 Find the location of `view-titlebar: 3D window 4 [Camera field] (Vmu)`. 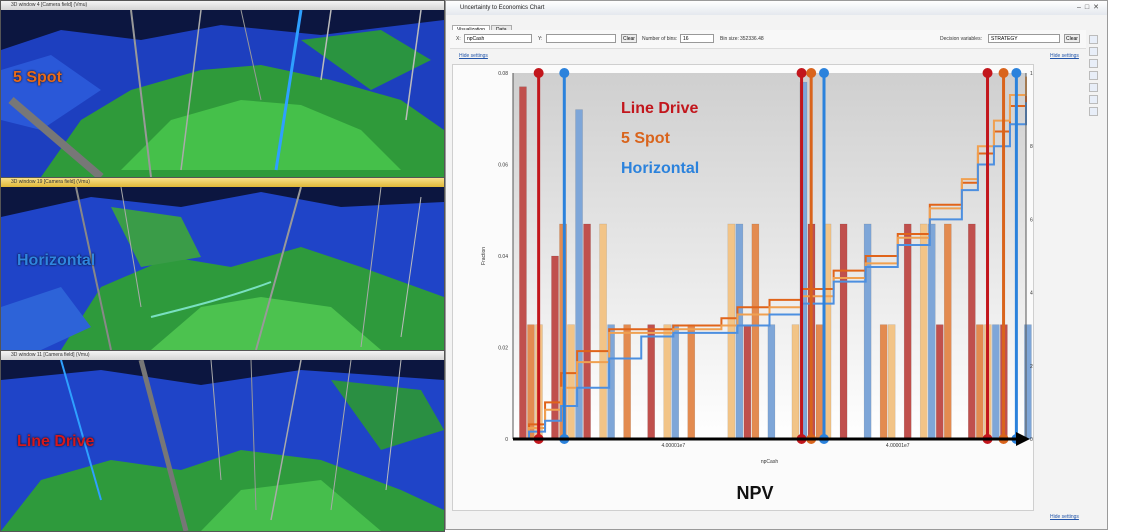

view-titlebar: 3D window 4 [Camera field] (Vmu) is located at coordinates (222, 5).